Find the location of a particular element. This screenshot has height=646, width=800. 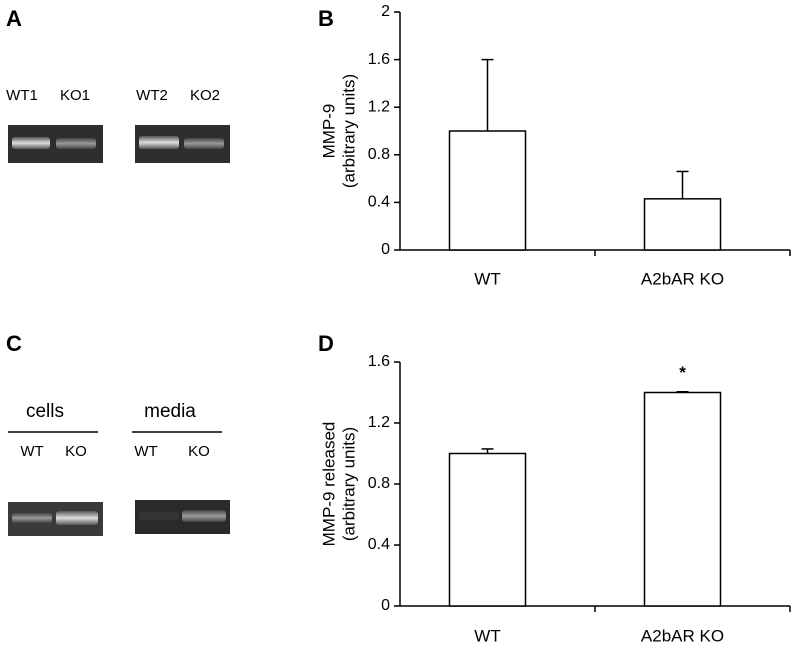

lane-label: WT1 is located at coordinates (22, 95).